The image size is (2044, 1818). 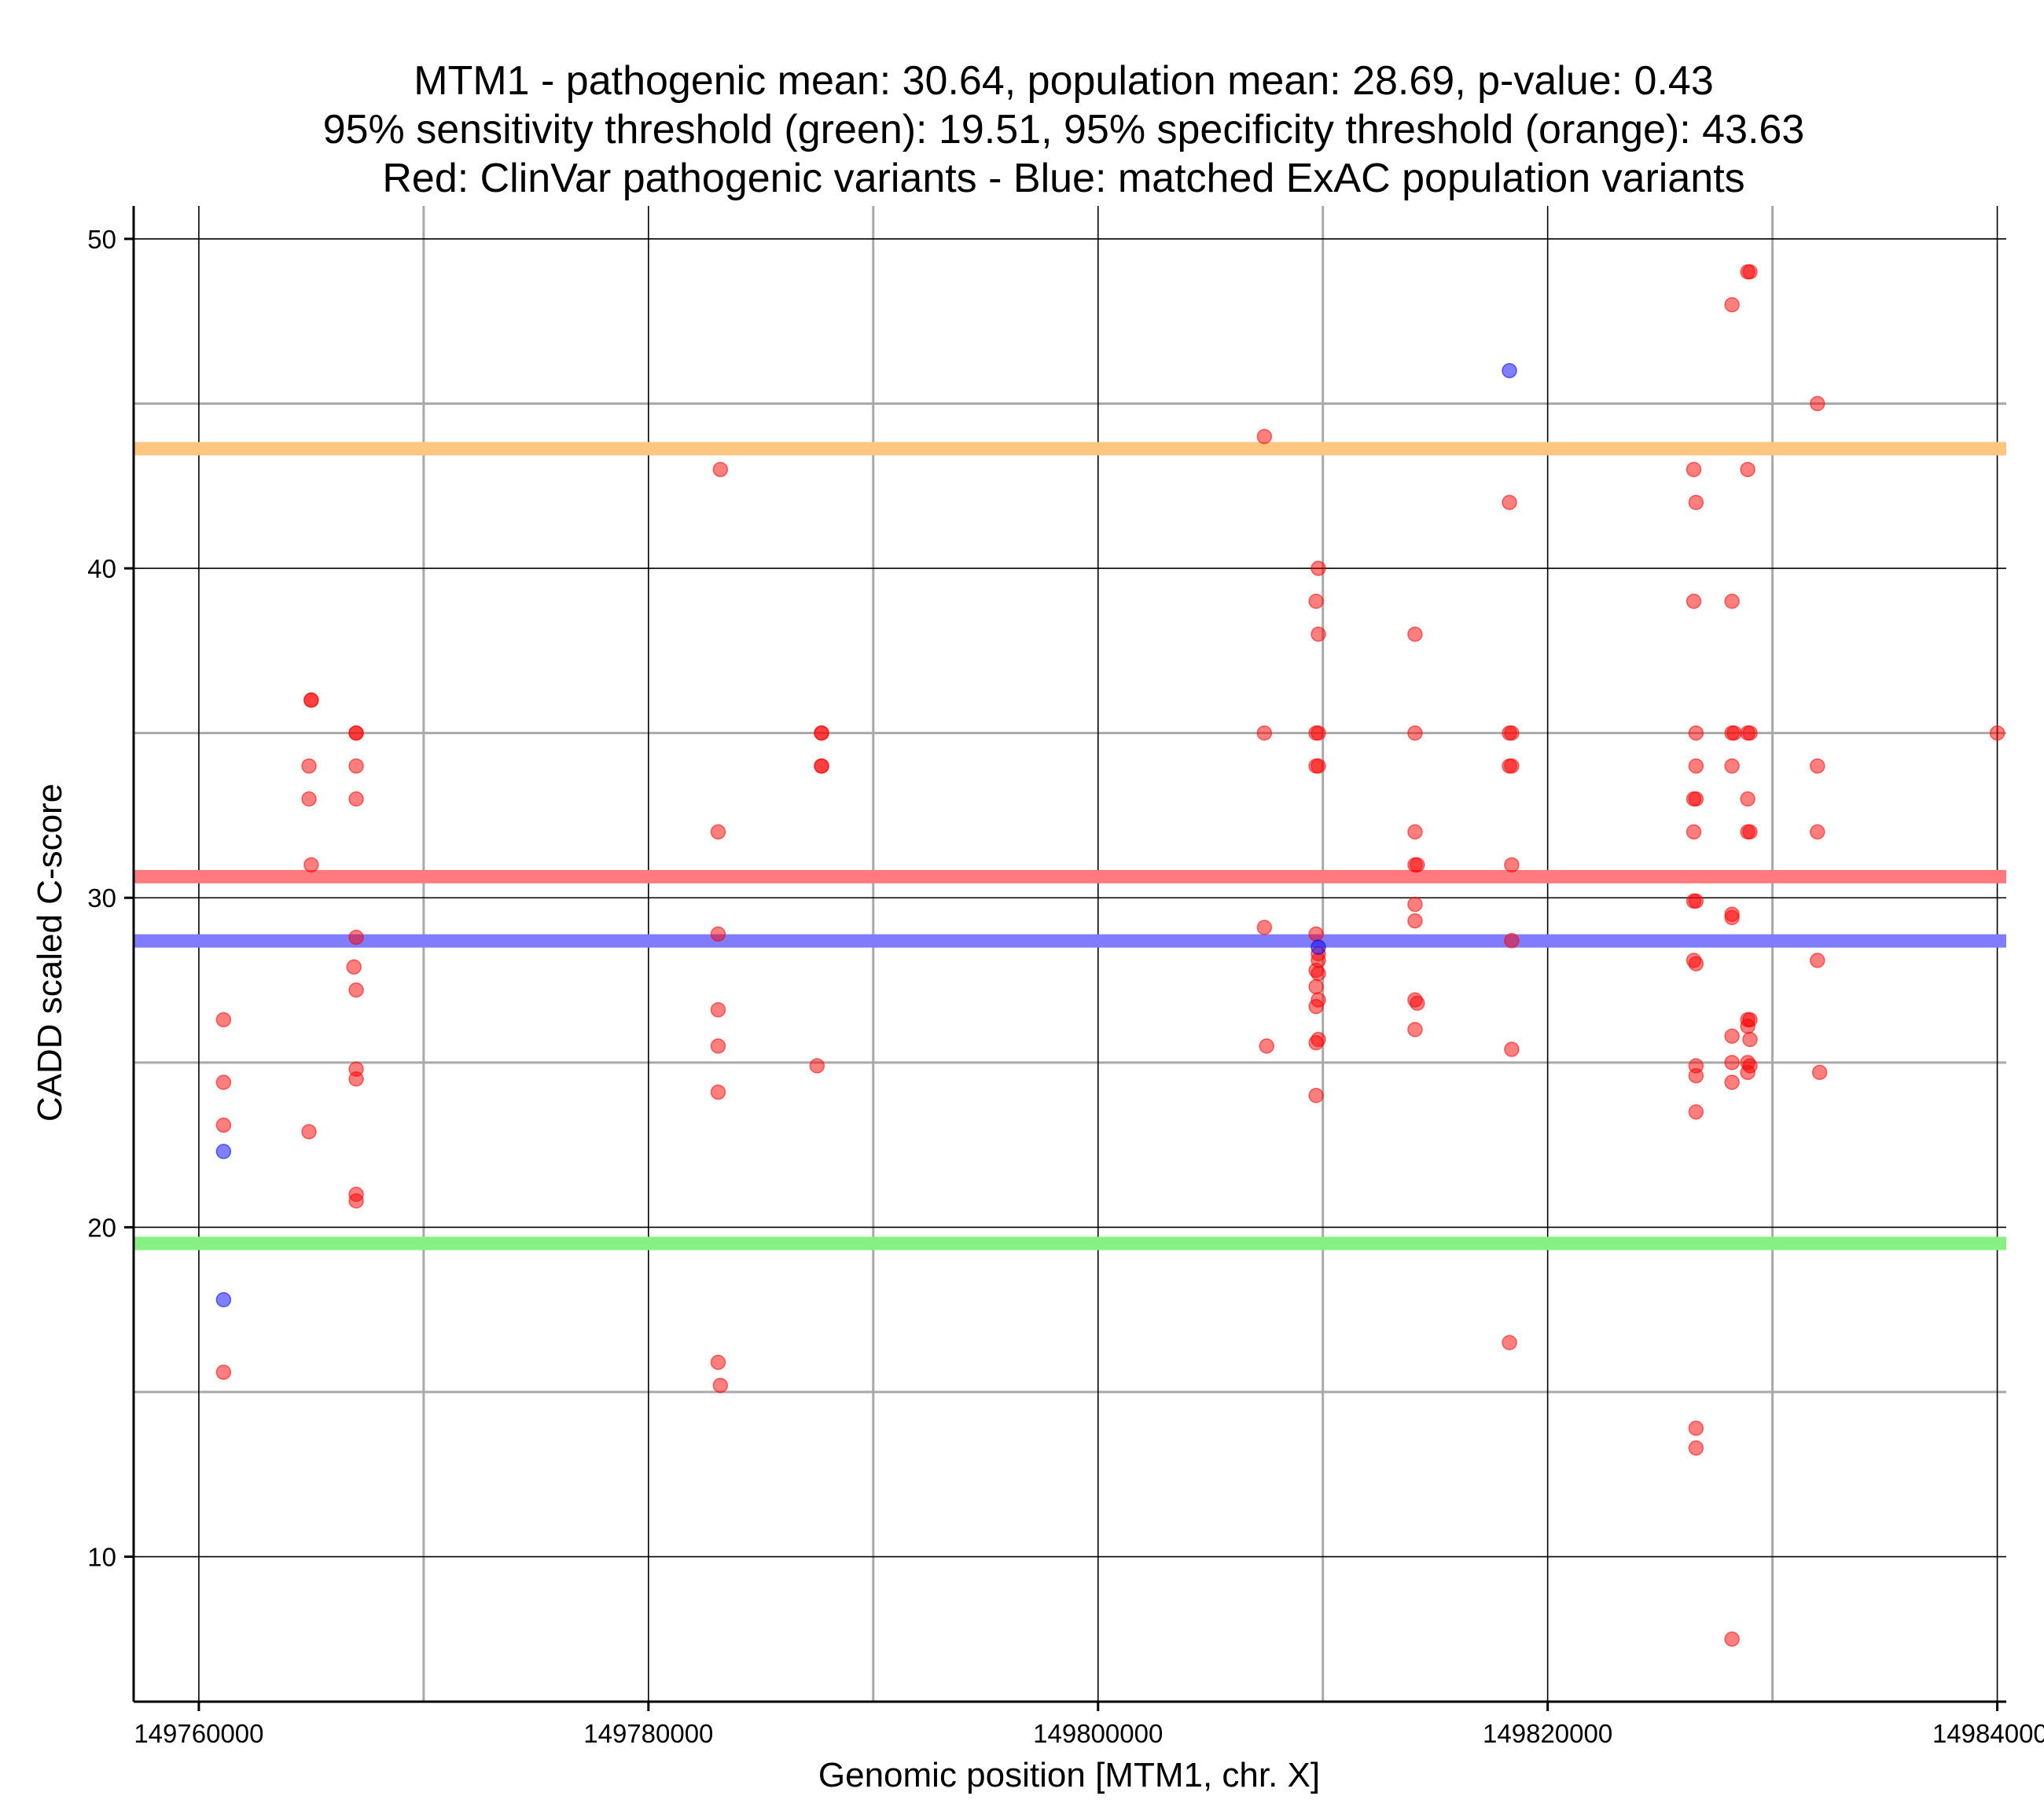 What do you see at coordinates (101, 898) in the screenshot?
I see `y-tick-label: 30` at bounding box center [101, 898].